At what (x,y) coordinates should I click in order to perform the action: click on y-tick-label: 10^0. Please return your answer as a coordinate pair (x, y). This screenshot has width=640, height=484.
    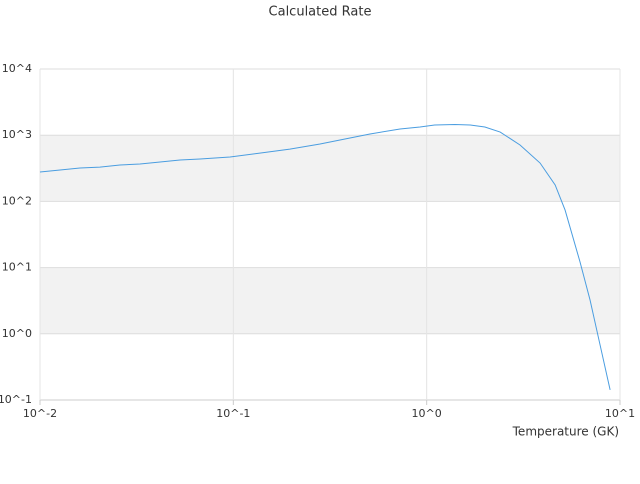
    Looking at the image, I should click on (17, 333).